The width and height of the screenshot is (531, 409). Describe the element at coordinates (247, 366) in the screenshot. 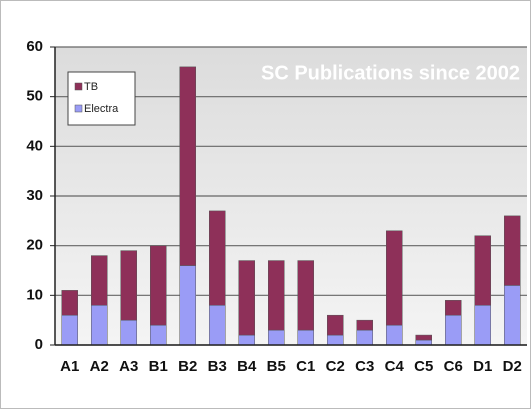

I see `x-tick-label: B4` at that location.